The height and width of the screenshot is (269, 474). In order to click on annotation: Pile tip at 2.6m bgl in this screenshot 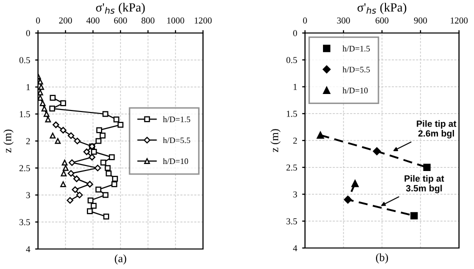, I will do `click(436, 129)`.